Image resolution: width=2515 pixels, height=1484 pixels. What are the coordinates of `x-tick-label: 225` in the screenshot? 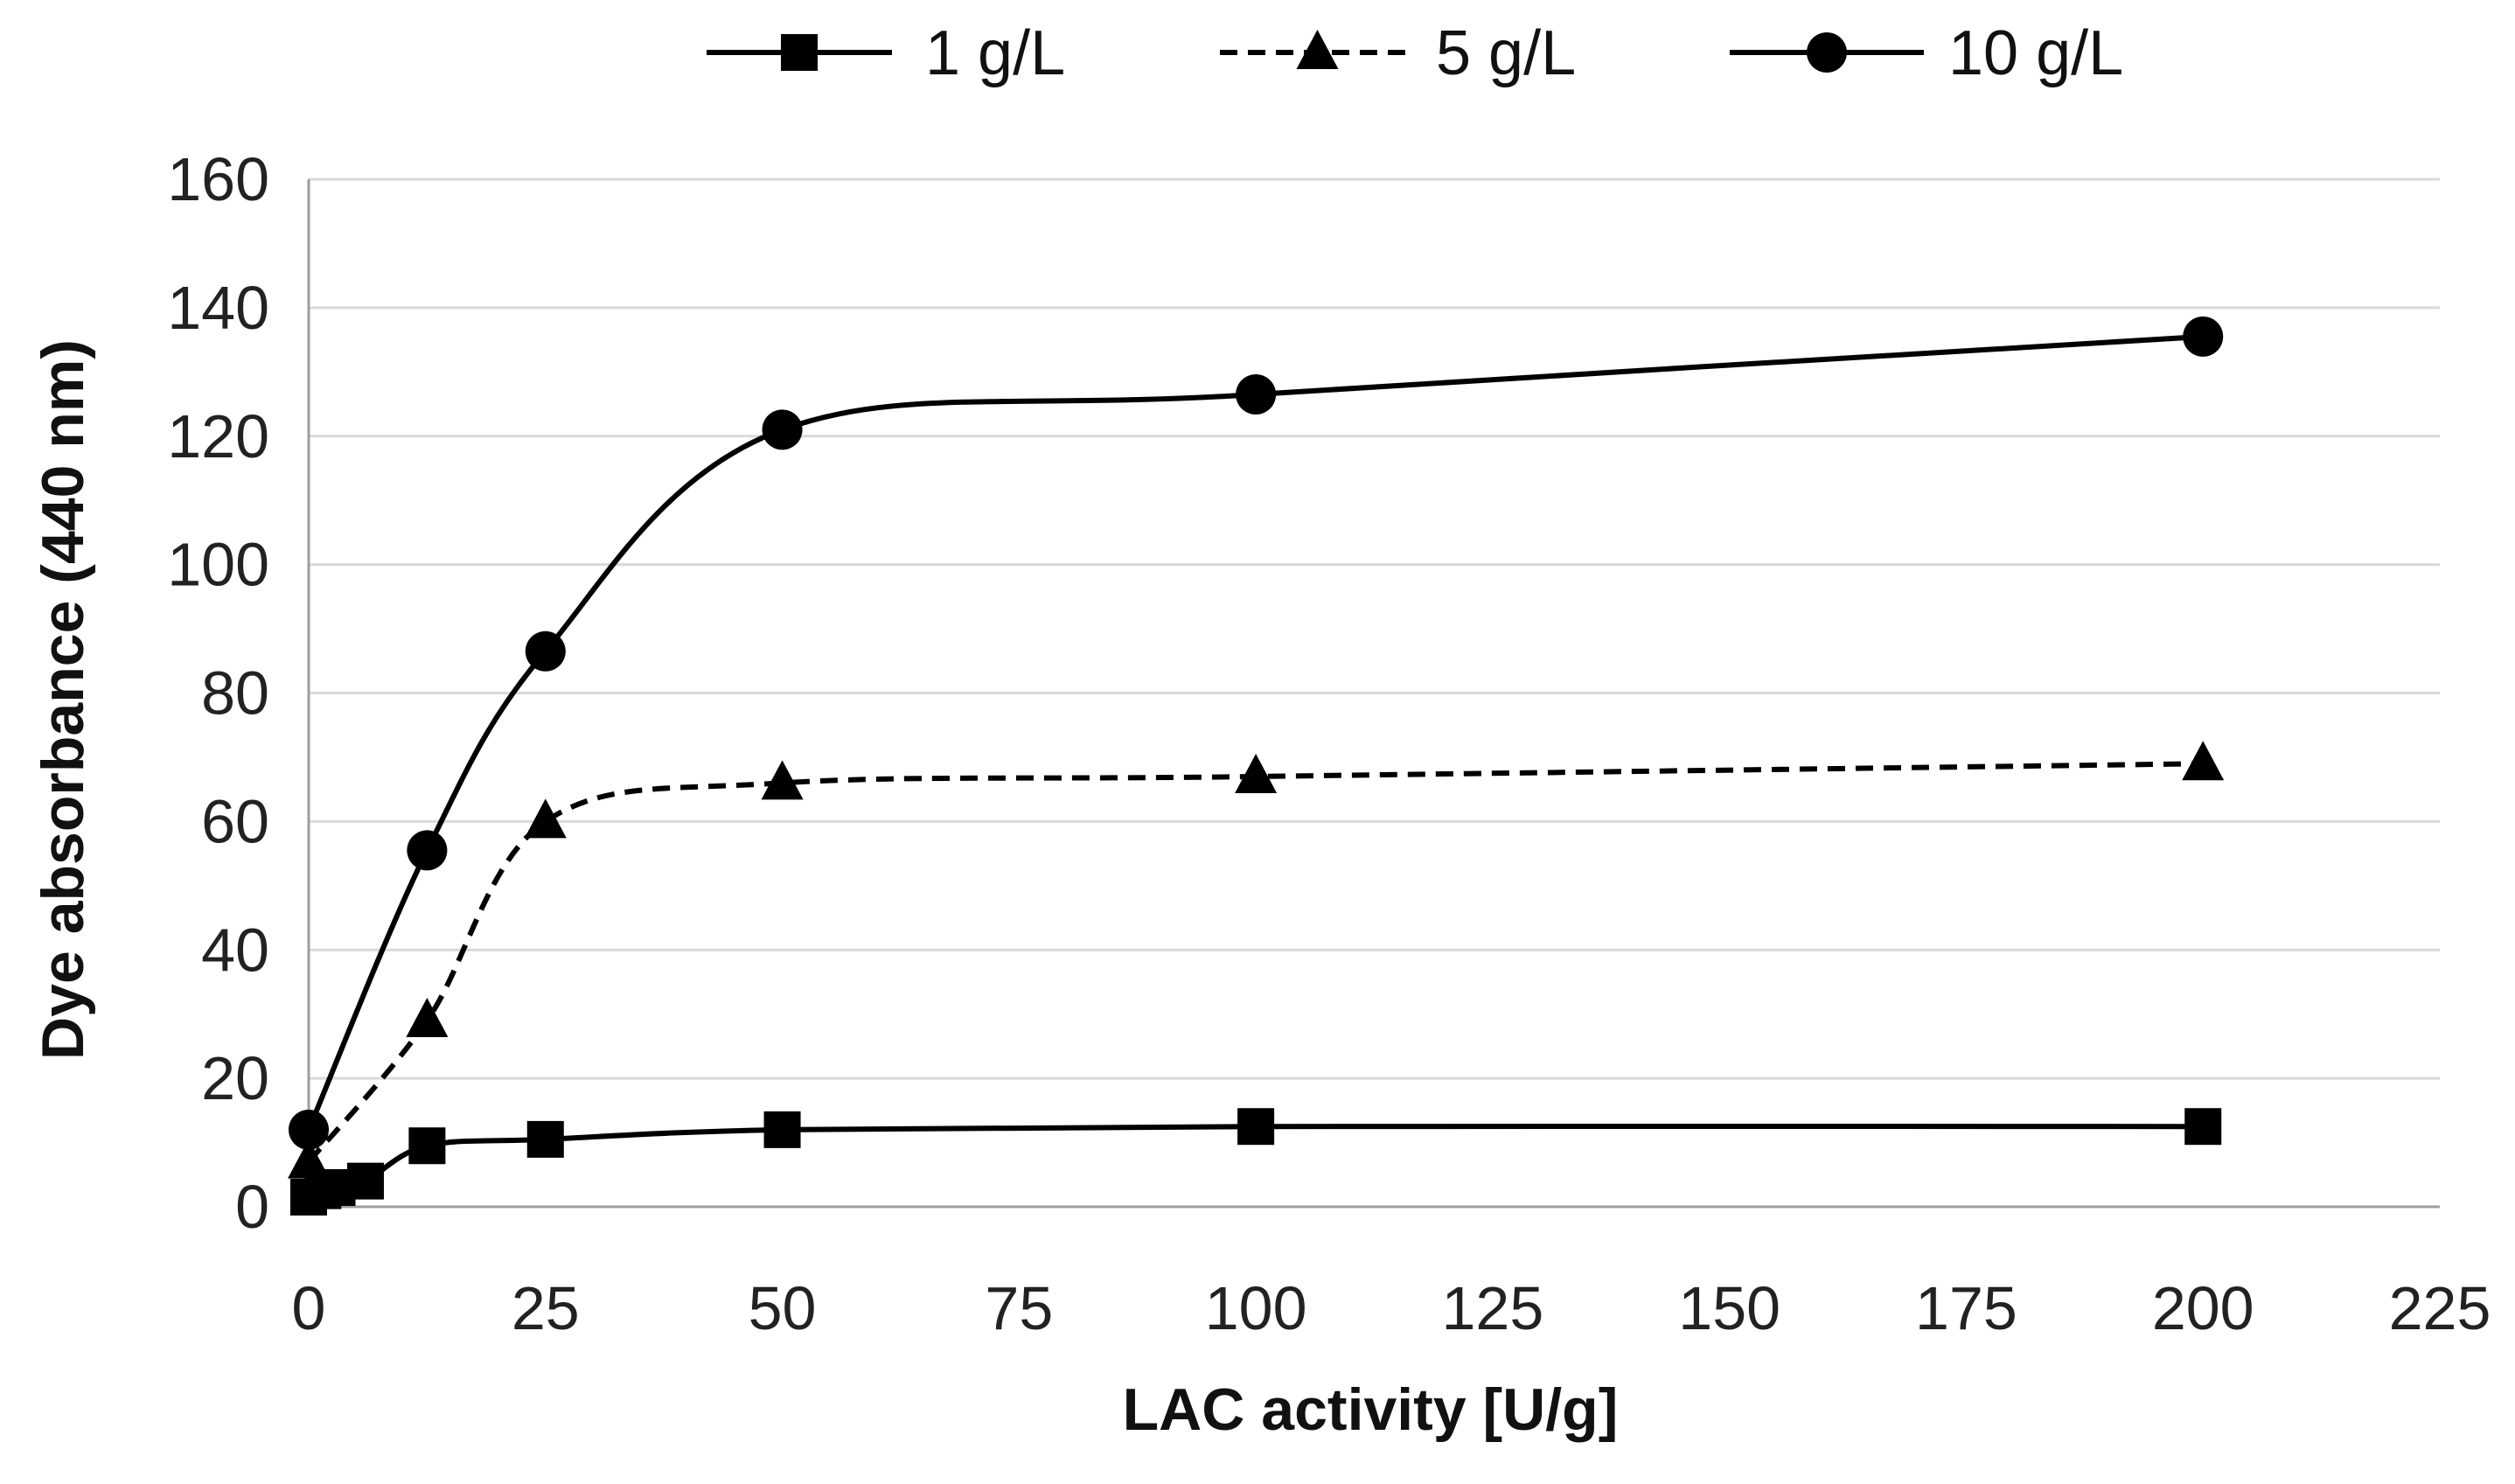 It's located at (2440, 1308).